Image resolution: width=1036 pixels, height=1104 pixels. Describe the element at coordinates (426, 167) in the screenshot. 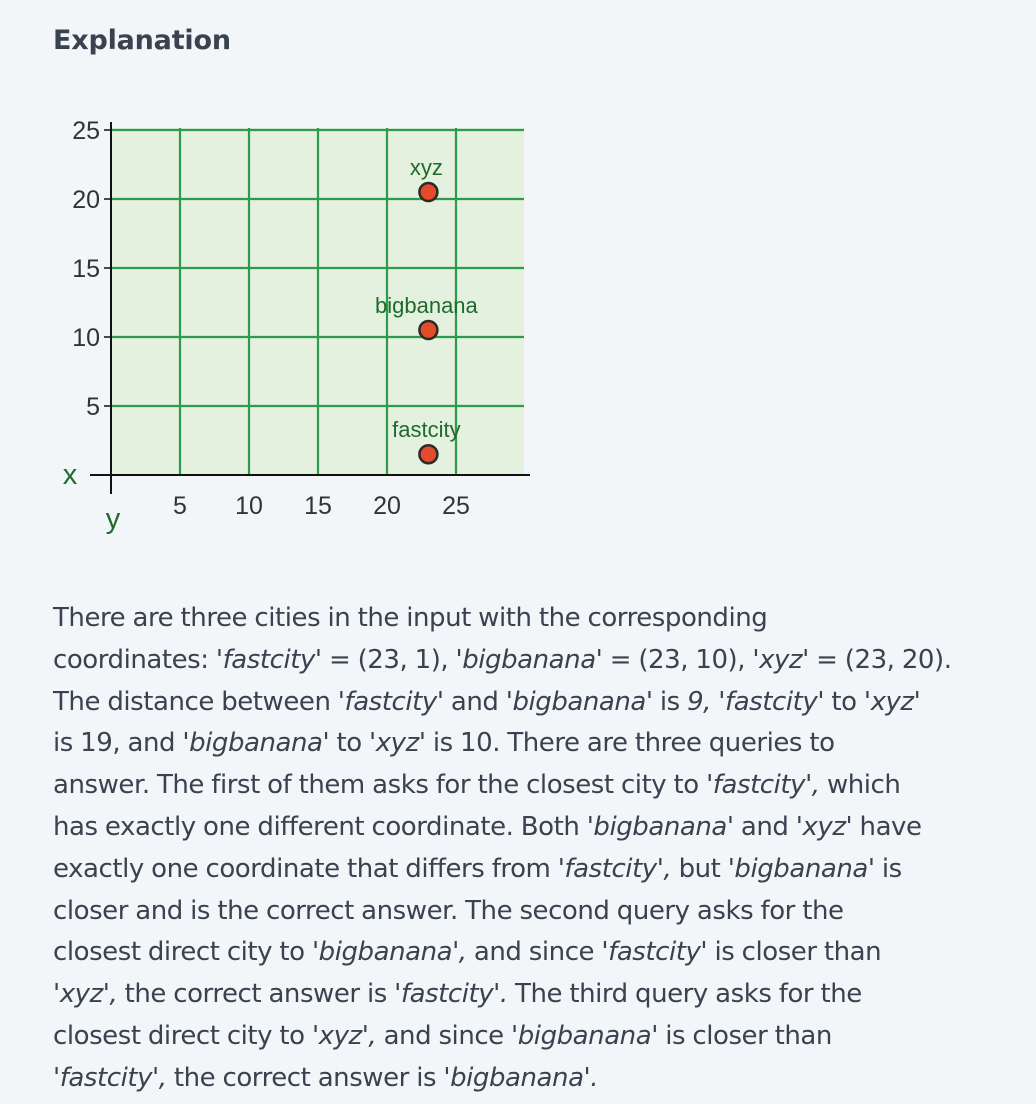

I see `point-label: xyz` at that location.